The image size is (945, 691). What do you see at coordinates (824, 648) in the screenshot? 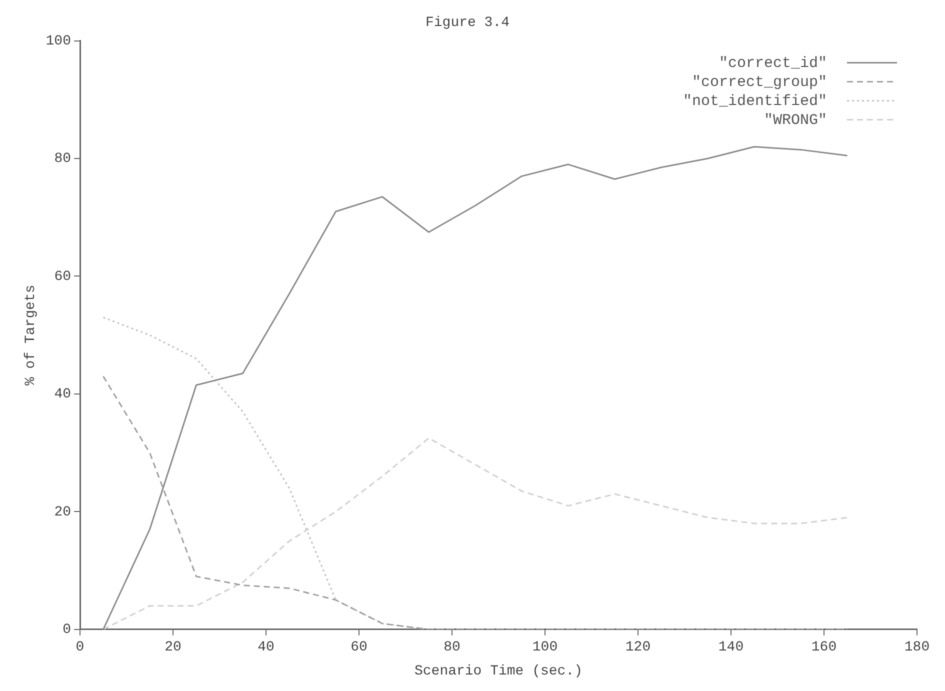
I see `x-tick-label: 160` at bounding box center [824, 648].